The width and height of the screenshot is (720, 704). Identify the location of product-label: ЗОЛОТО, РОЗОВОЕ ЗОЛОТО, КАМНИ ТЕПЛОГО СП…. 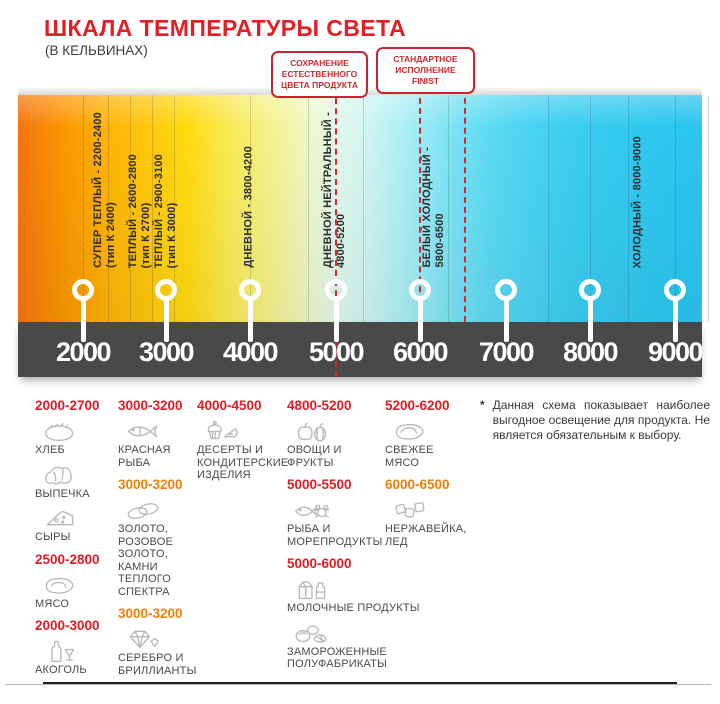
(145, 560).